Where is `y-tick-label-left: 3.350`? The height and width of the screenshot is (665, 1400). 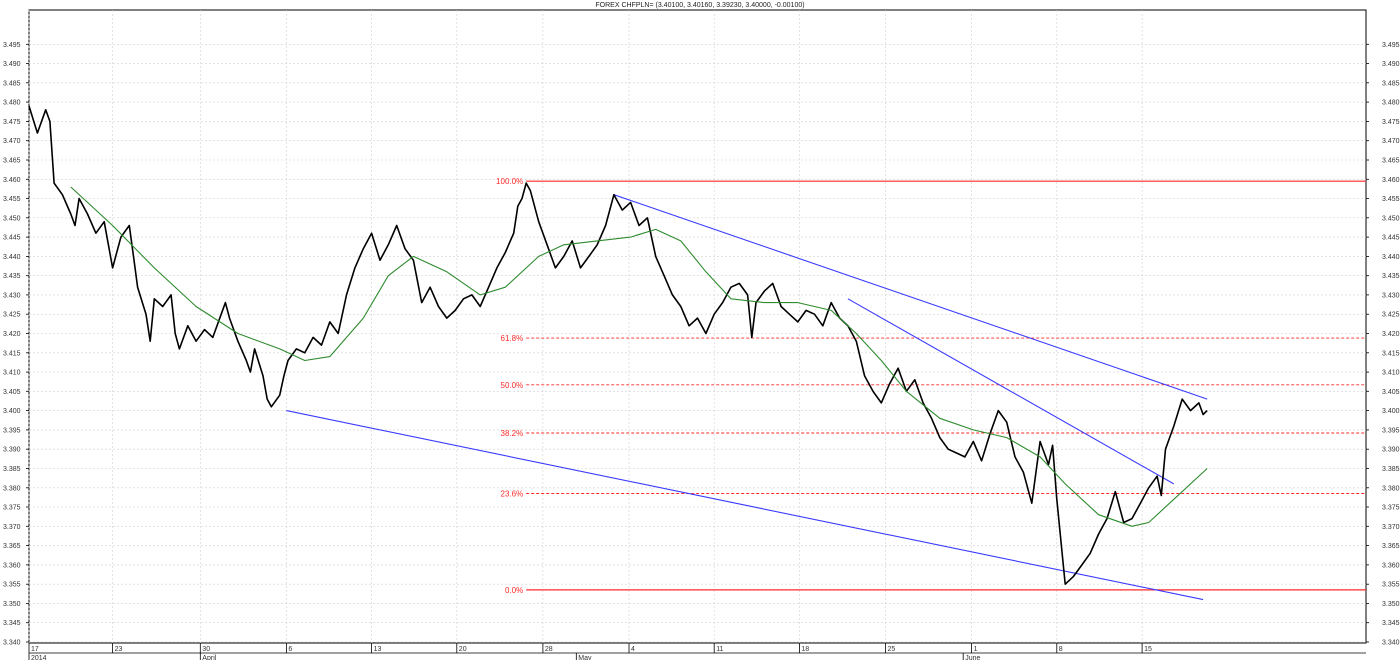 y-tick-label-left: 3.350 is located at coordinates (12, 604).